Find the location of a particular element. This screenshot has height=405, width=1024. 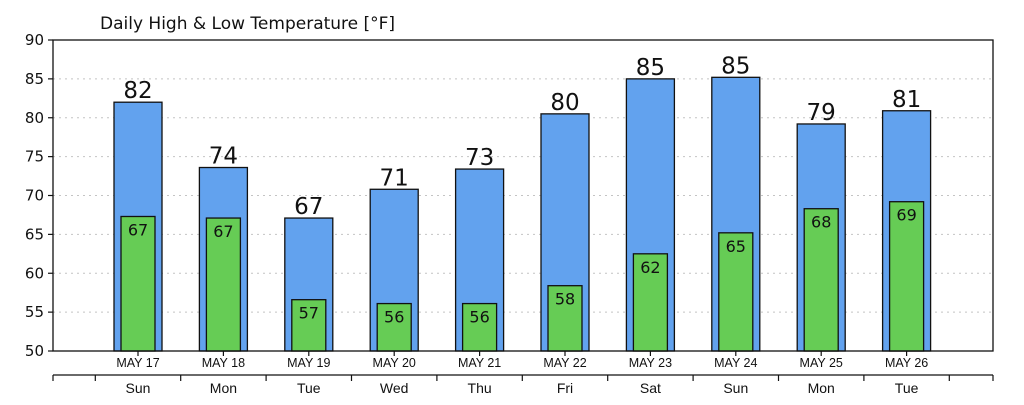

y-tick-label: 50 is located at coordinates (34, 351).